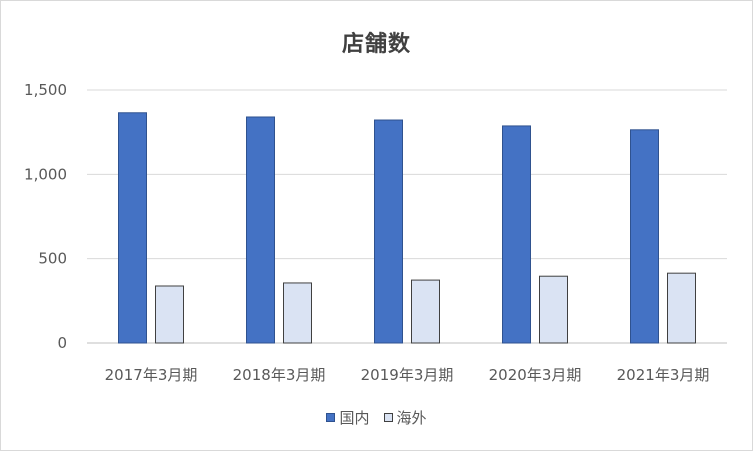 Image resolution: width=753 pixels, height=451 pixels. I want to click on legend-item-overseas: 海外, so click(405, 417).